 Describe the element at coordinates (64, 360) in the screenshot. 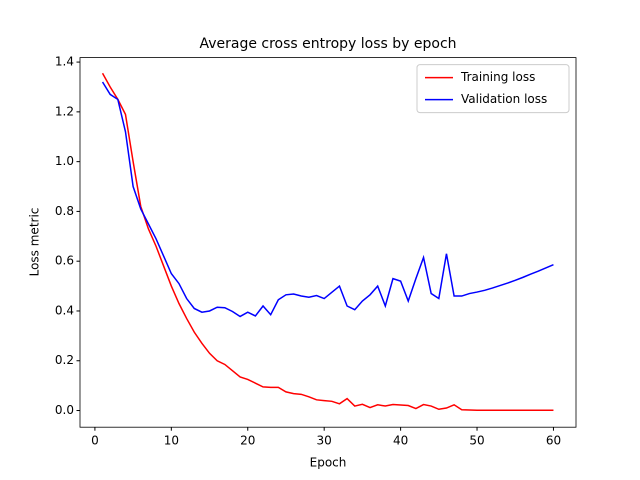

I see `y-tick-label: 0.2` at that location.